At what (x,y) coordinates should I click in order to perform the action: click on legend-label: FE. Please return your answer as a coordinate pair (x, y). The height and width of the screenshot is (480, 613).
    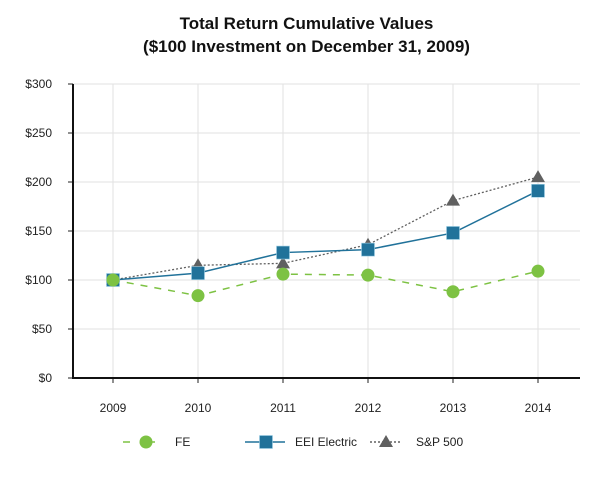
    Looking at the image, I should click on (182, 442).